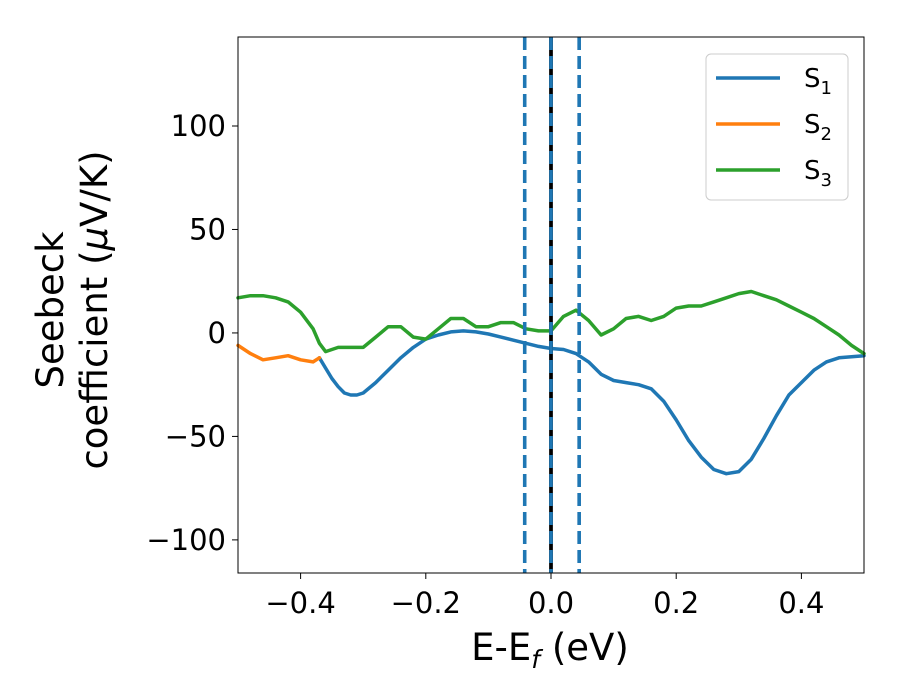 The height and width of the screenshot is (700, 900). Describe the element at coordinates (207, 229) in the screenshot. I see `y-tick-label: 50` at that location.